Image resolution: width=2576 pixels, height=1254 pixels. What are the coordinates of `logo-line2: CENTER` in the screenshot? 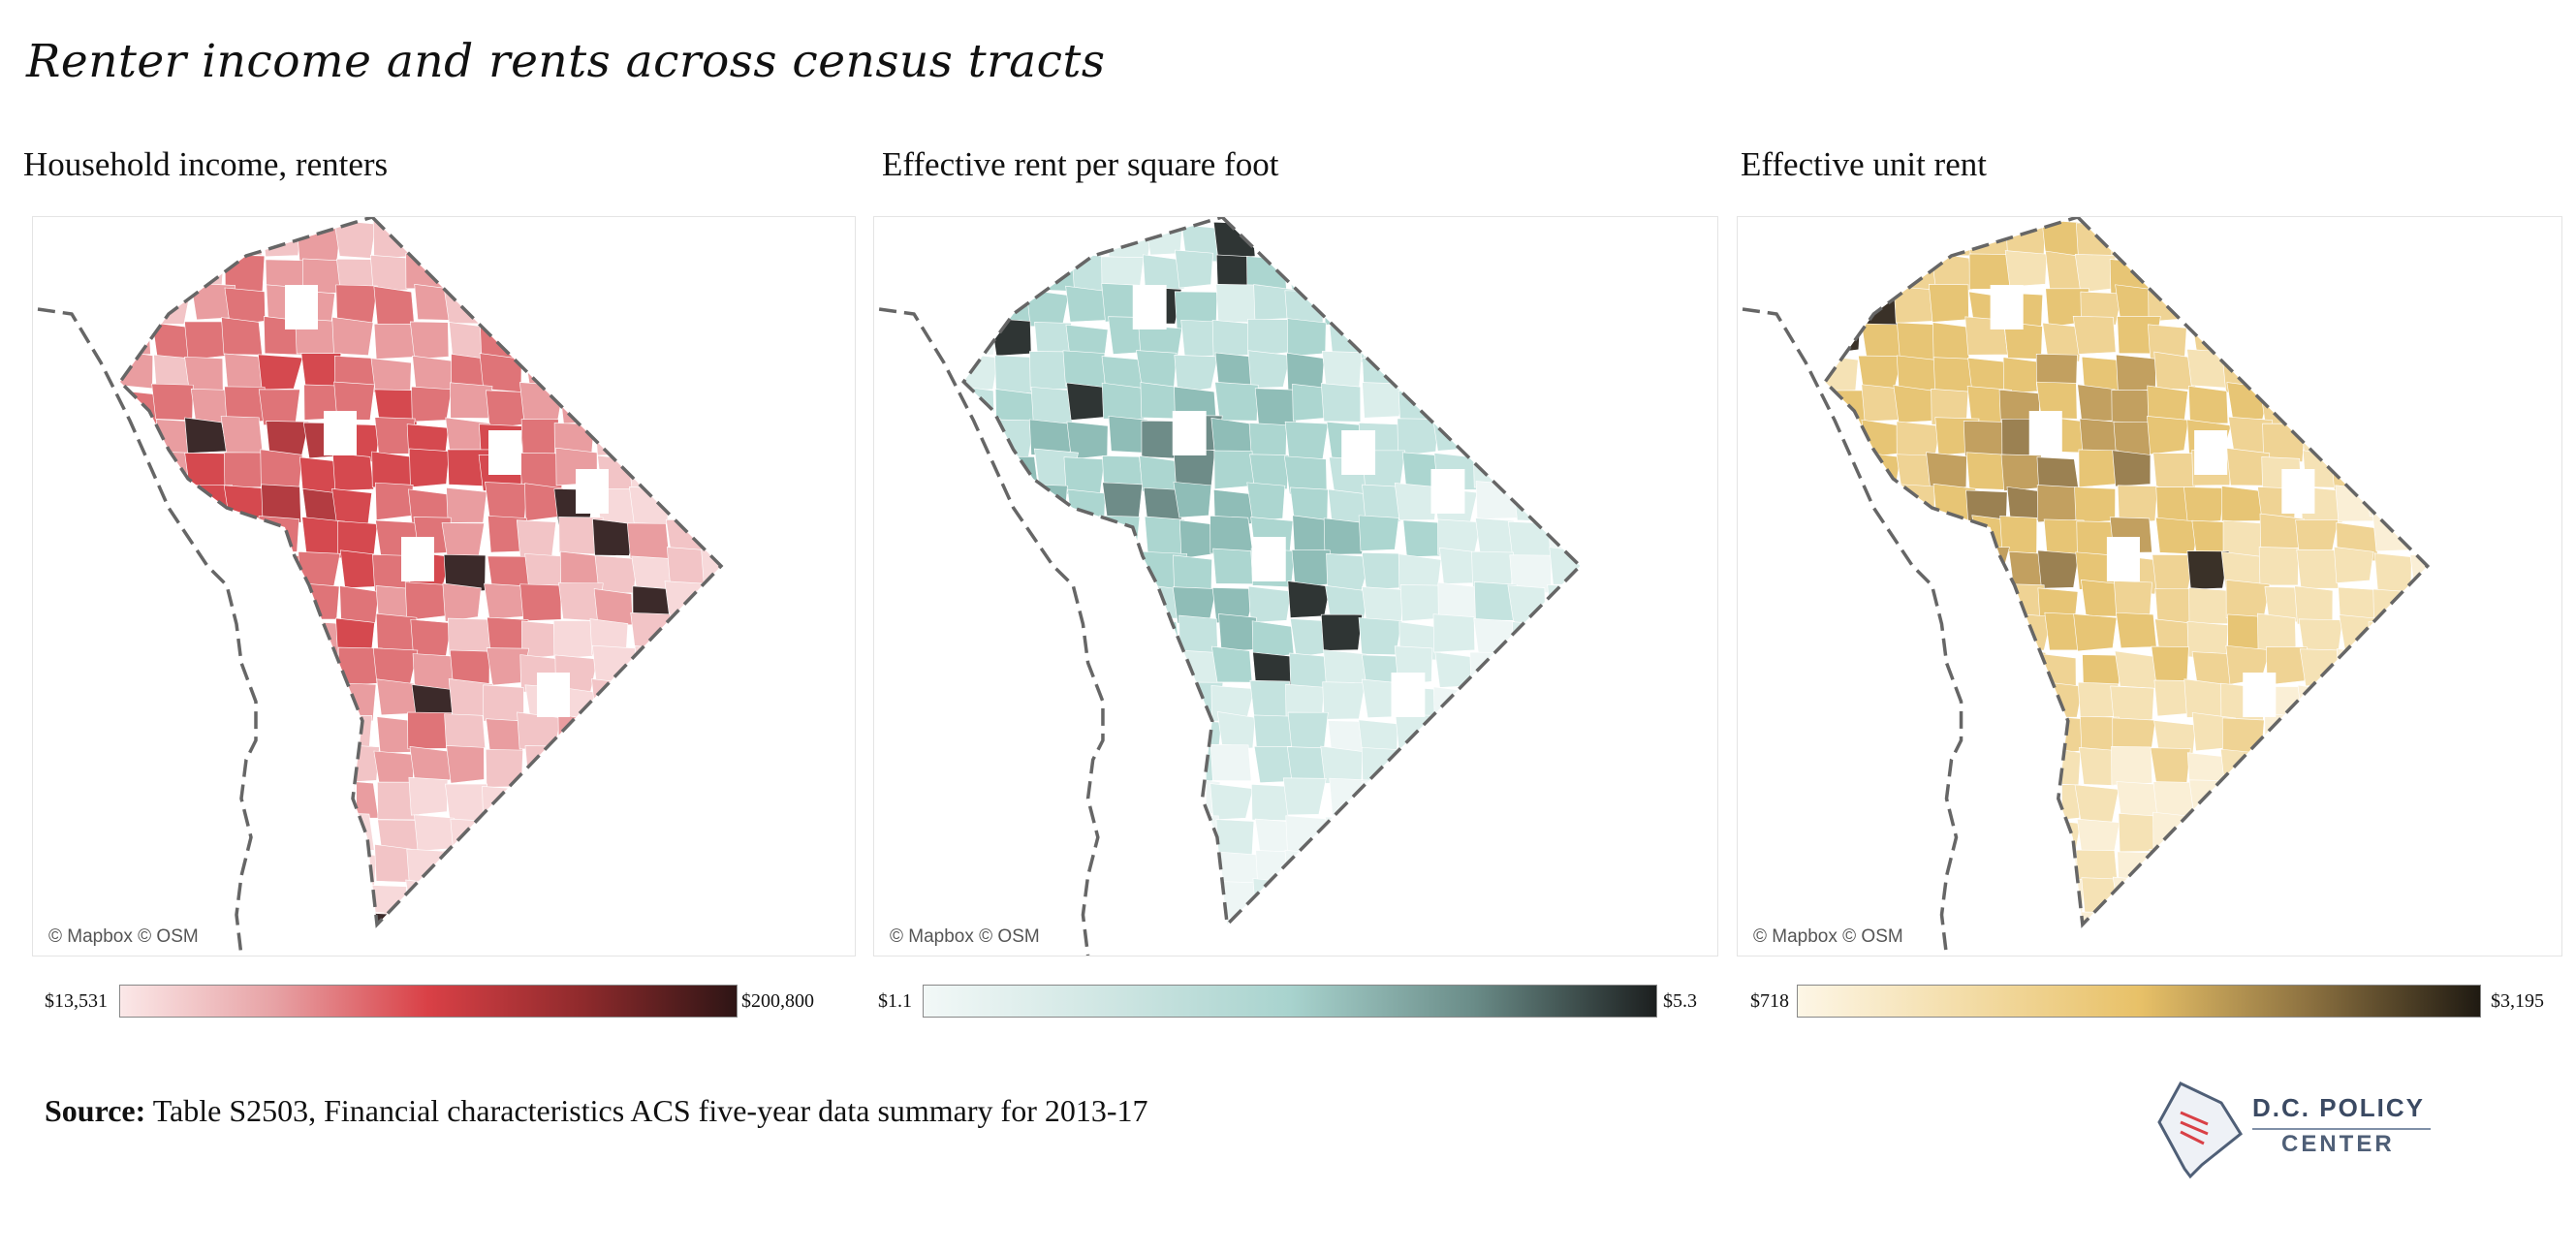 It's located at (2338, 1144).